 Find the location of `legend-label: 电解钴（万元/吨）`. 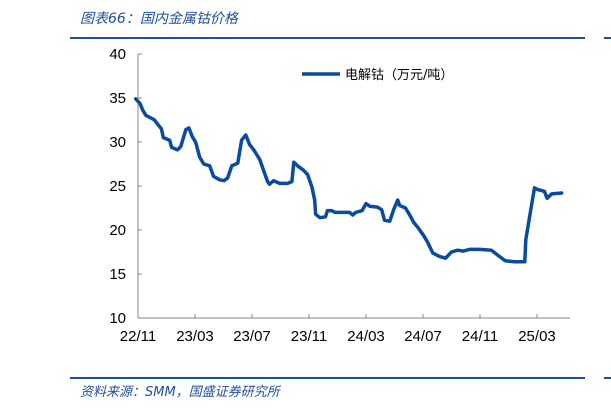

legend-label: 电解钴（万元/吨） is located at coordinates (399, 75).